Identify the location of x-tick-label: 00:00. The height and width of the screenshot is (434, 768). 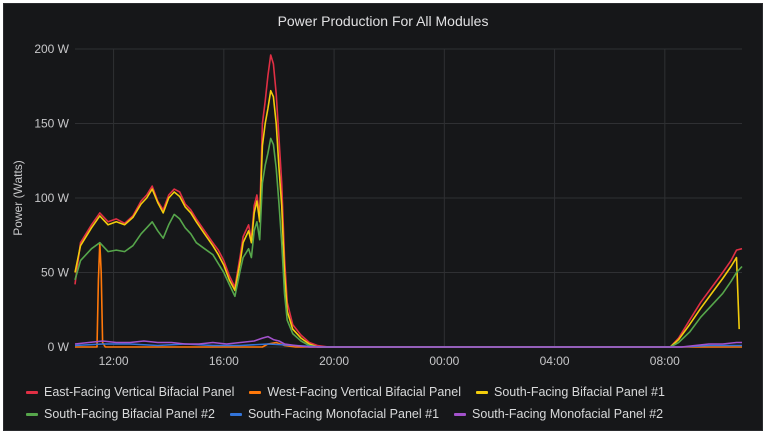
(444, 361).